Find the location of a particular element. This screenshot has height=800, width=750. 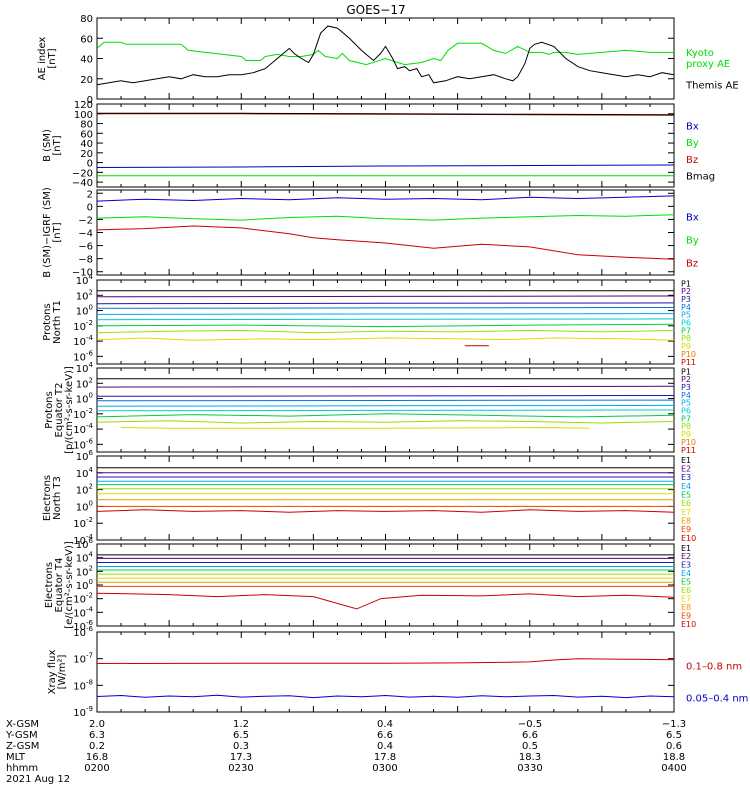

series-line-Bmag is located at coordinates (386, 114).